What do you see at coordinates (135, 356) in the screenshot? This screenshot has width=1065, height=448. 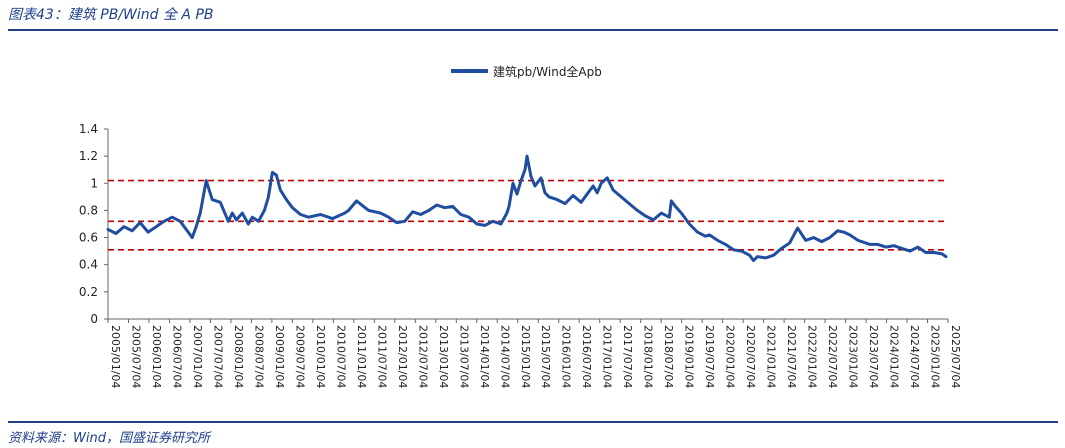 I see `x-tick-label: 2005/07/04` at bounding box center [135, 356].